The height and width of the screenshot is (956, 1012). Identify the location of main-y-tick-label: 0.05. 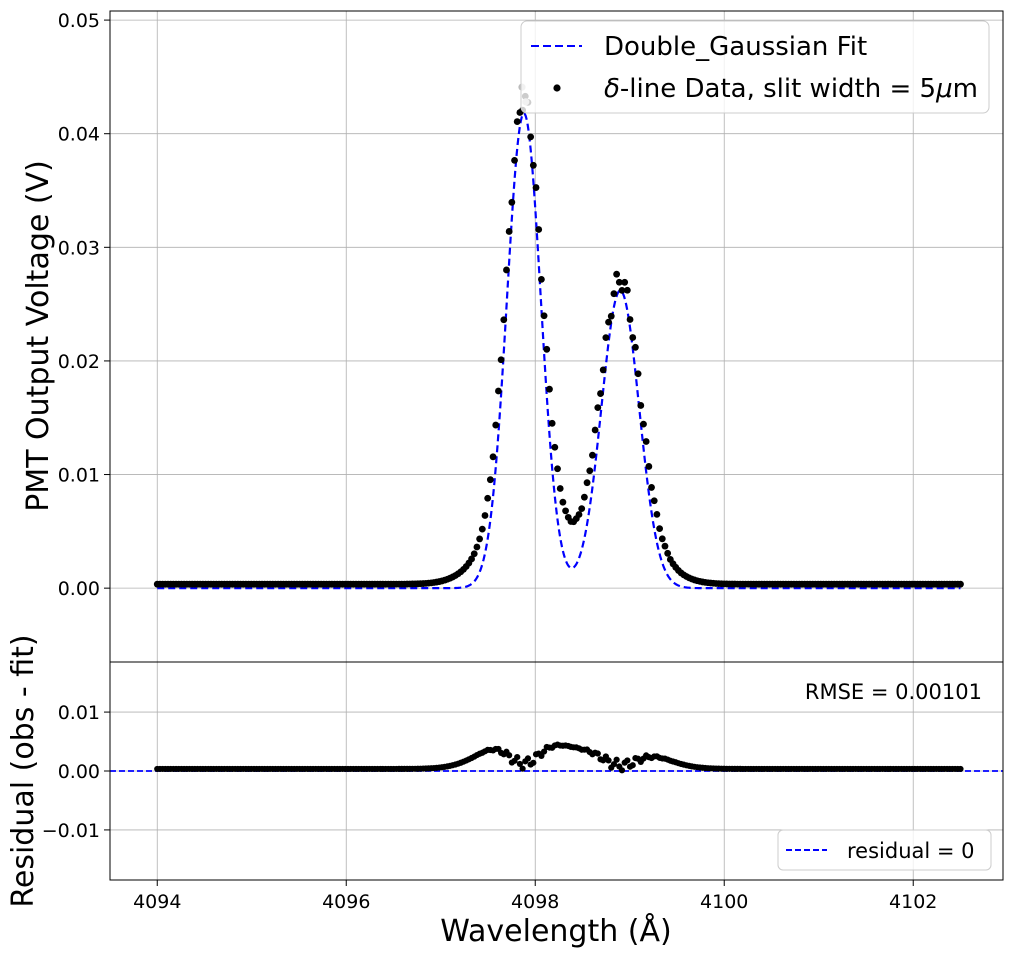
(79, 21).